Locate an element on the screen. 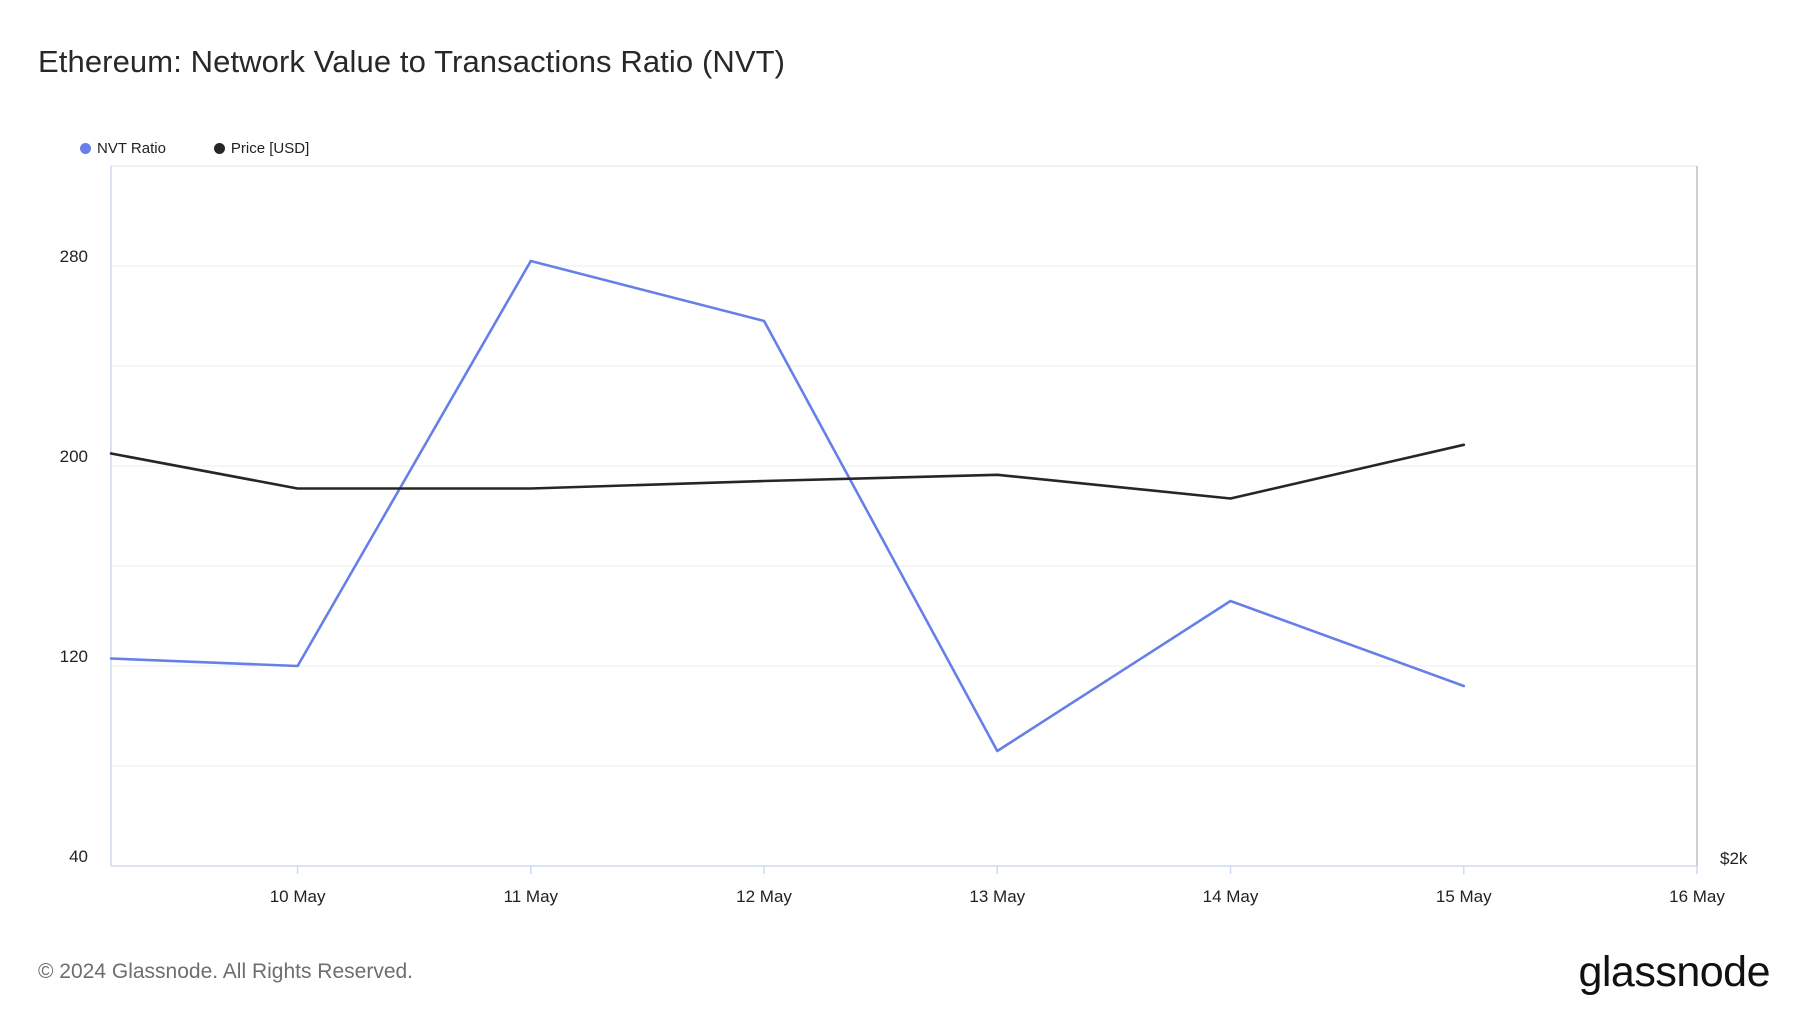 This screenshot has width=1800, height=1013. x-tick-label: 13 May is located at coordinates (997, 896).